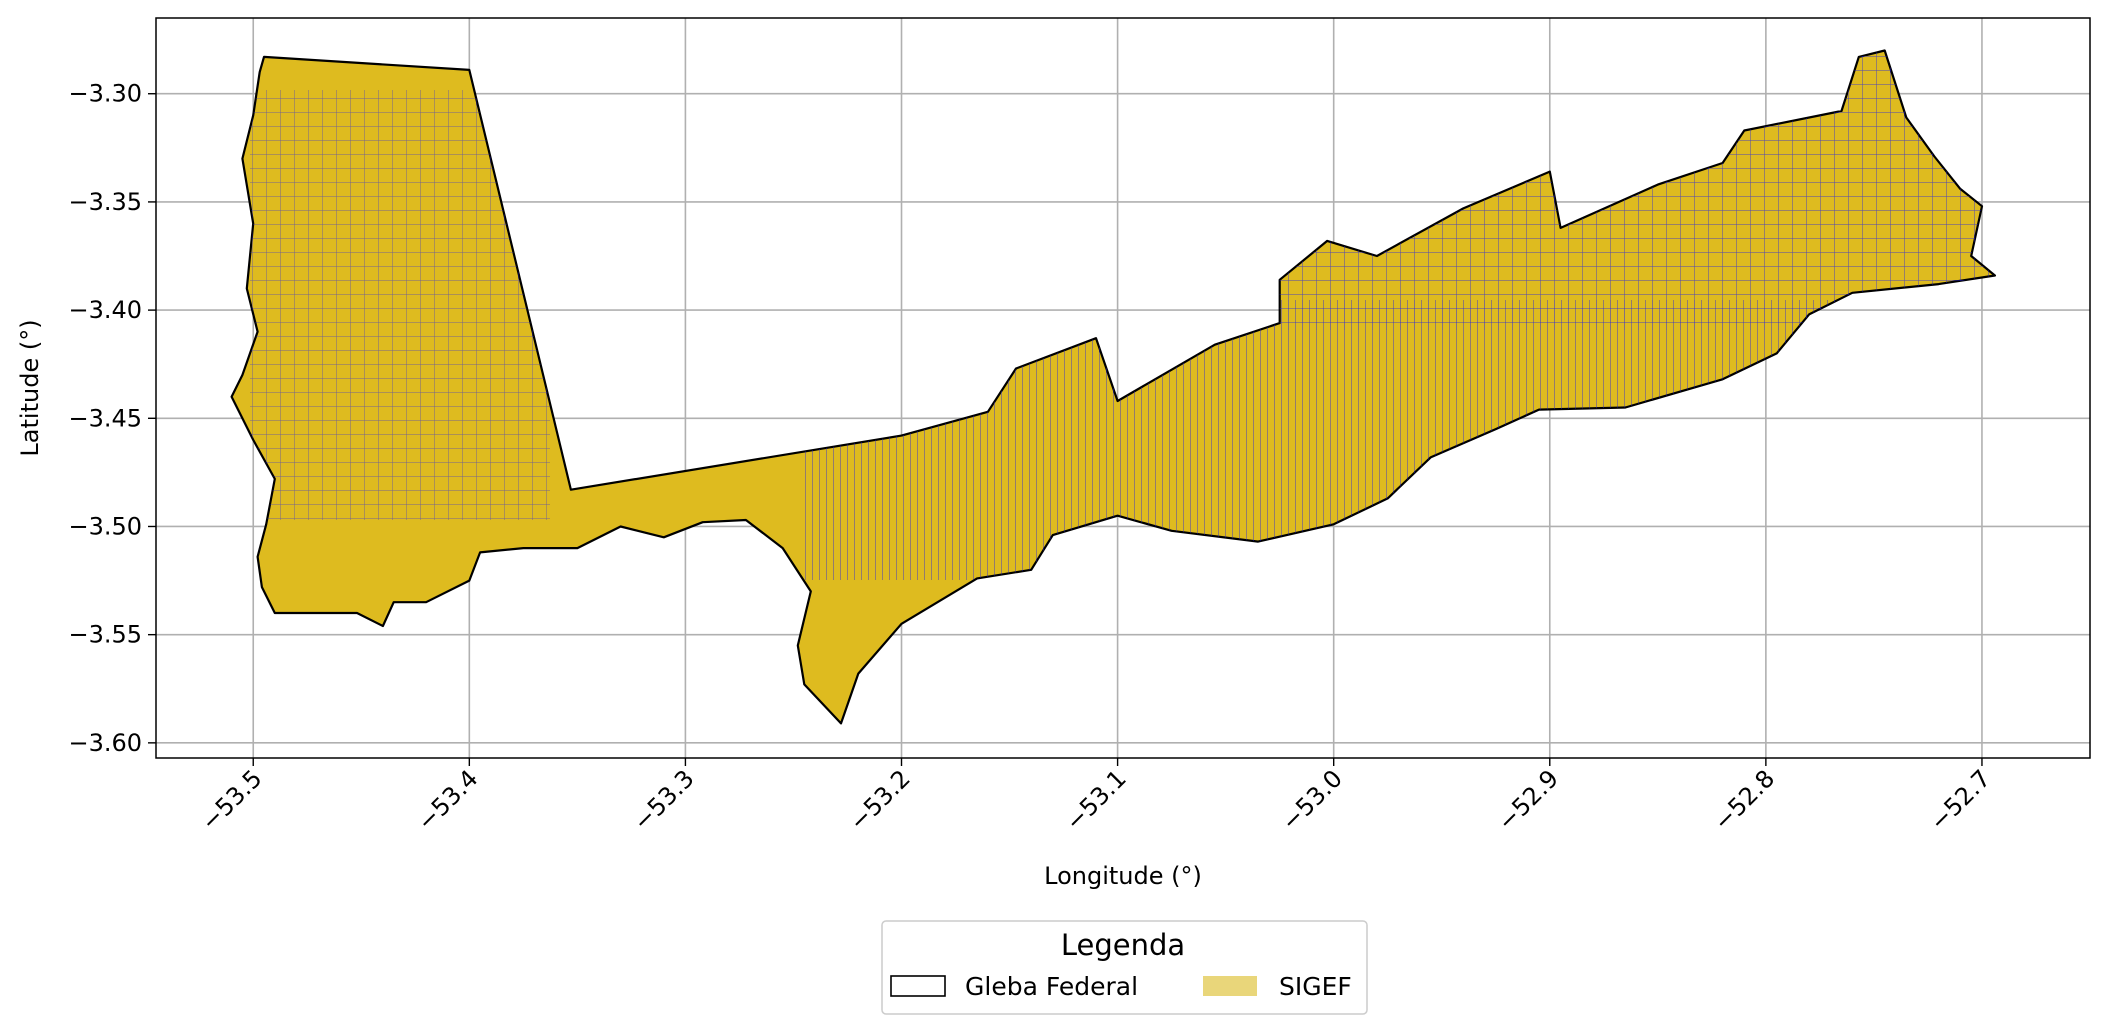 This screenshot has width=2110, height=1031. Describe the element at coordinates (1123, 876) in the screenshot. I see `x-axis-title: Longitude (°)` at that location.